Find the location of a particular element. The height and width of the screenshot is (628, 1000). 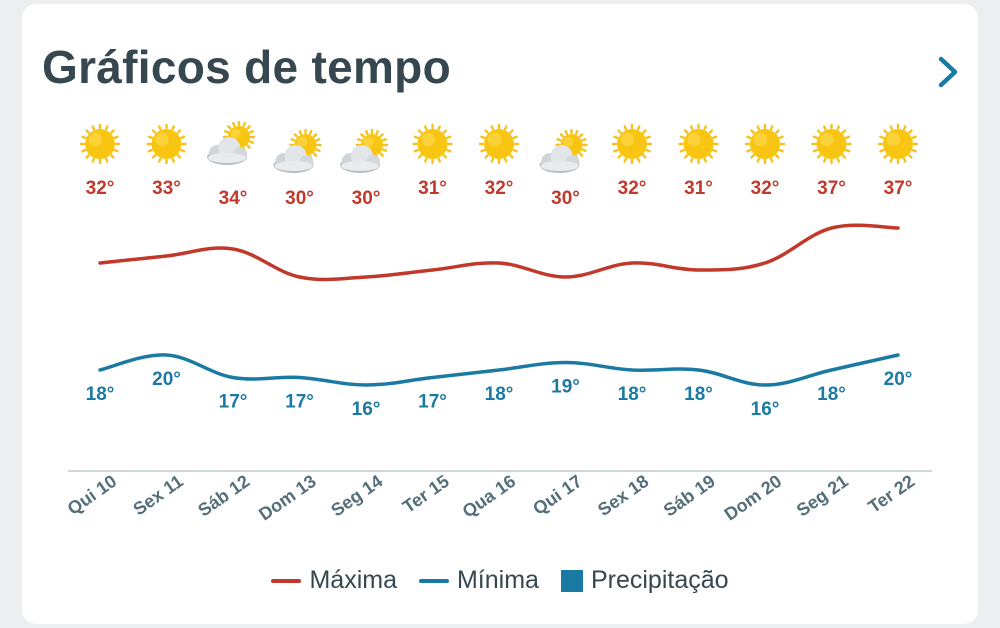

x-tick-label: Dom 13 is located at coordinates (287, 498).